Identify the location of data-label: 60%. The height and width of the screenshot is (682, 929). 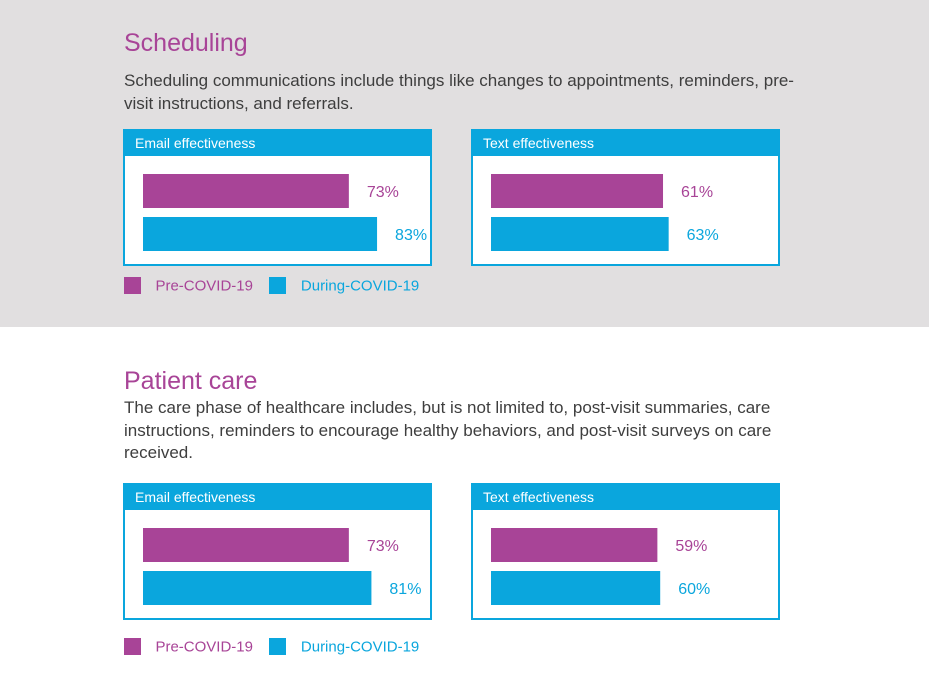
(694, 589).